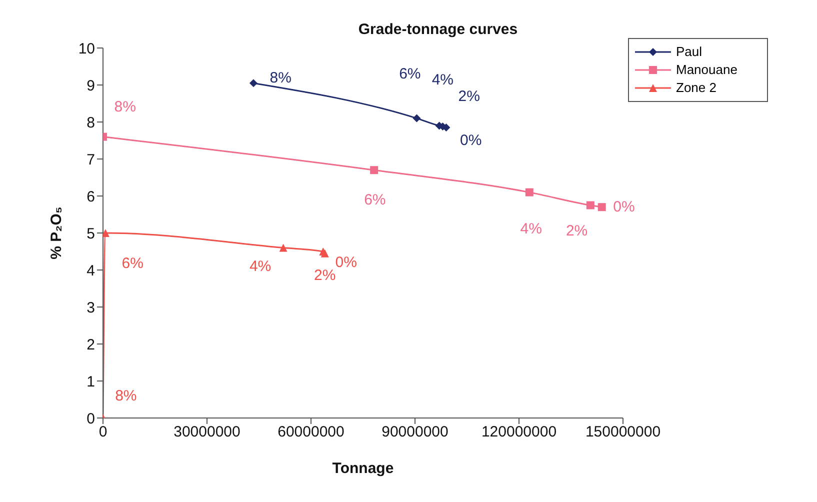  I want to click on y-tick-label: 2, so click(90, 345).